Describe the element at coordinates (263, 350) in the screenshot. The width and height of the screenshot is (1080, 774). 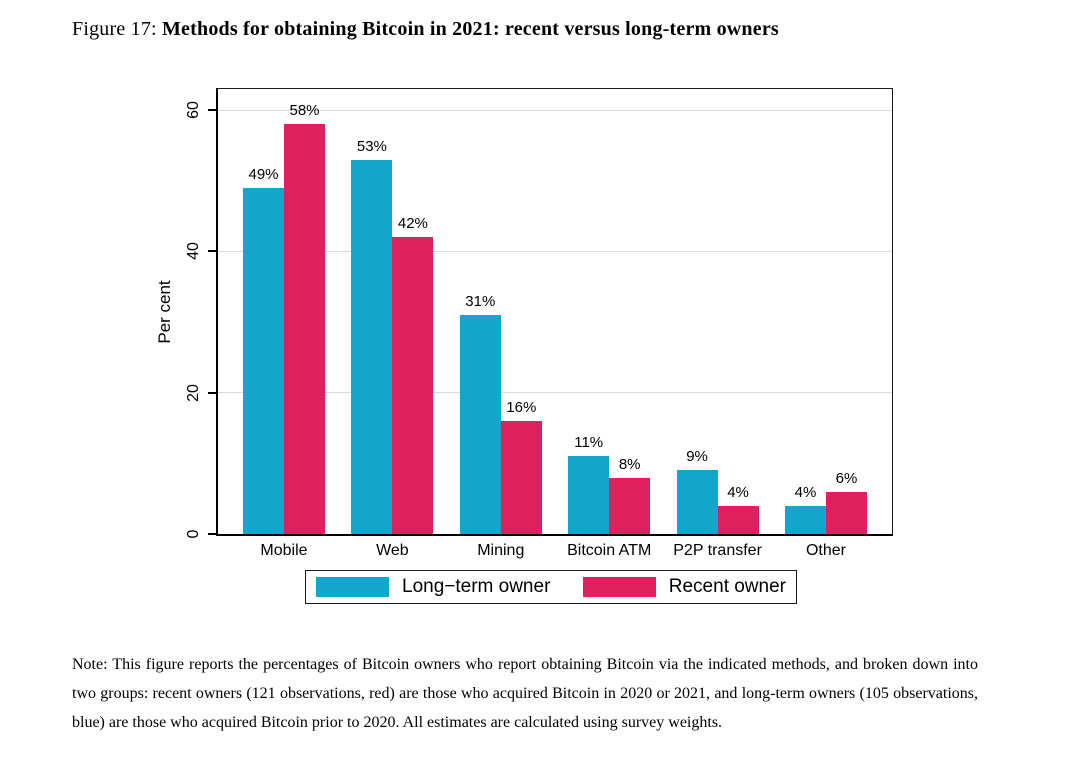
I see `bar-long_term: 49%` at that location.